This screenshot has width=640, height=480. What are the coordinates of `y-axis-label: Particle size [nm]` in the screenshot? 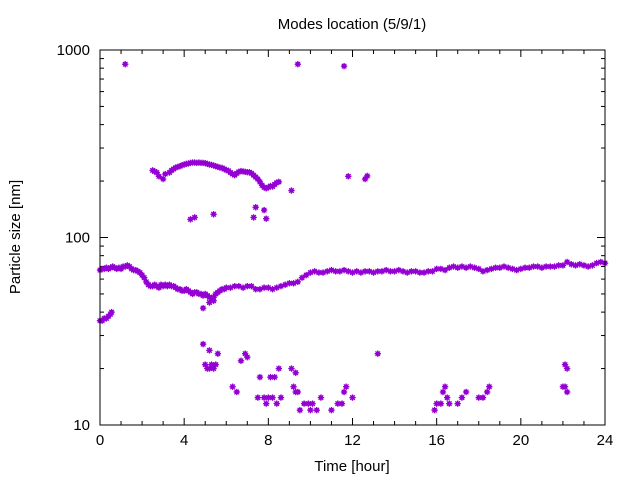 It's located at (15, 237).